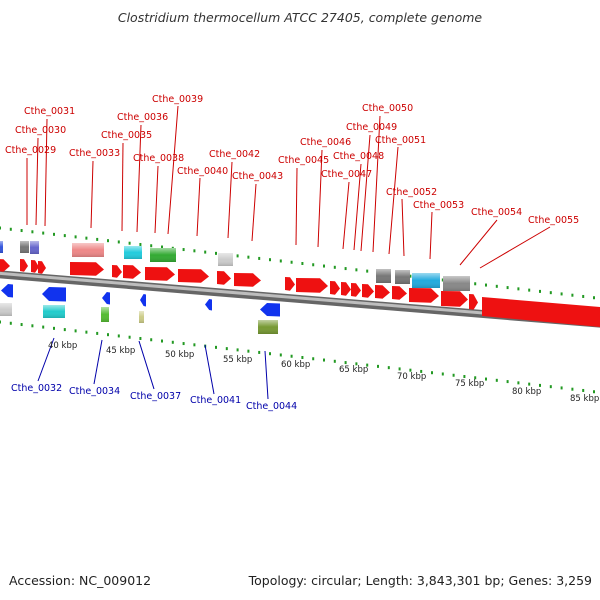 The width and height of the screenshot is (600, 600). I want to click on gene-label-cthe-0044: Cthe_0044, so click(271, 406).